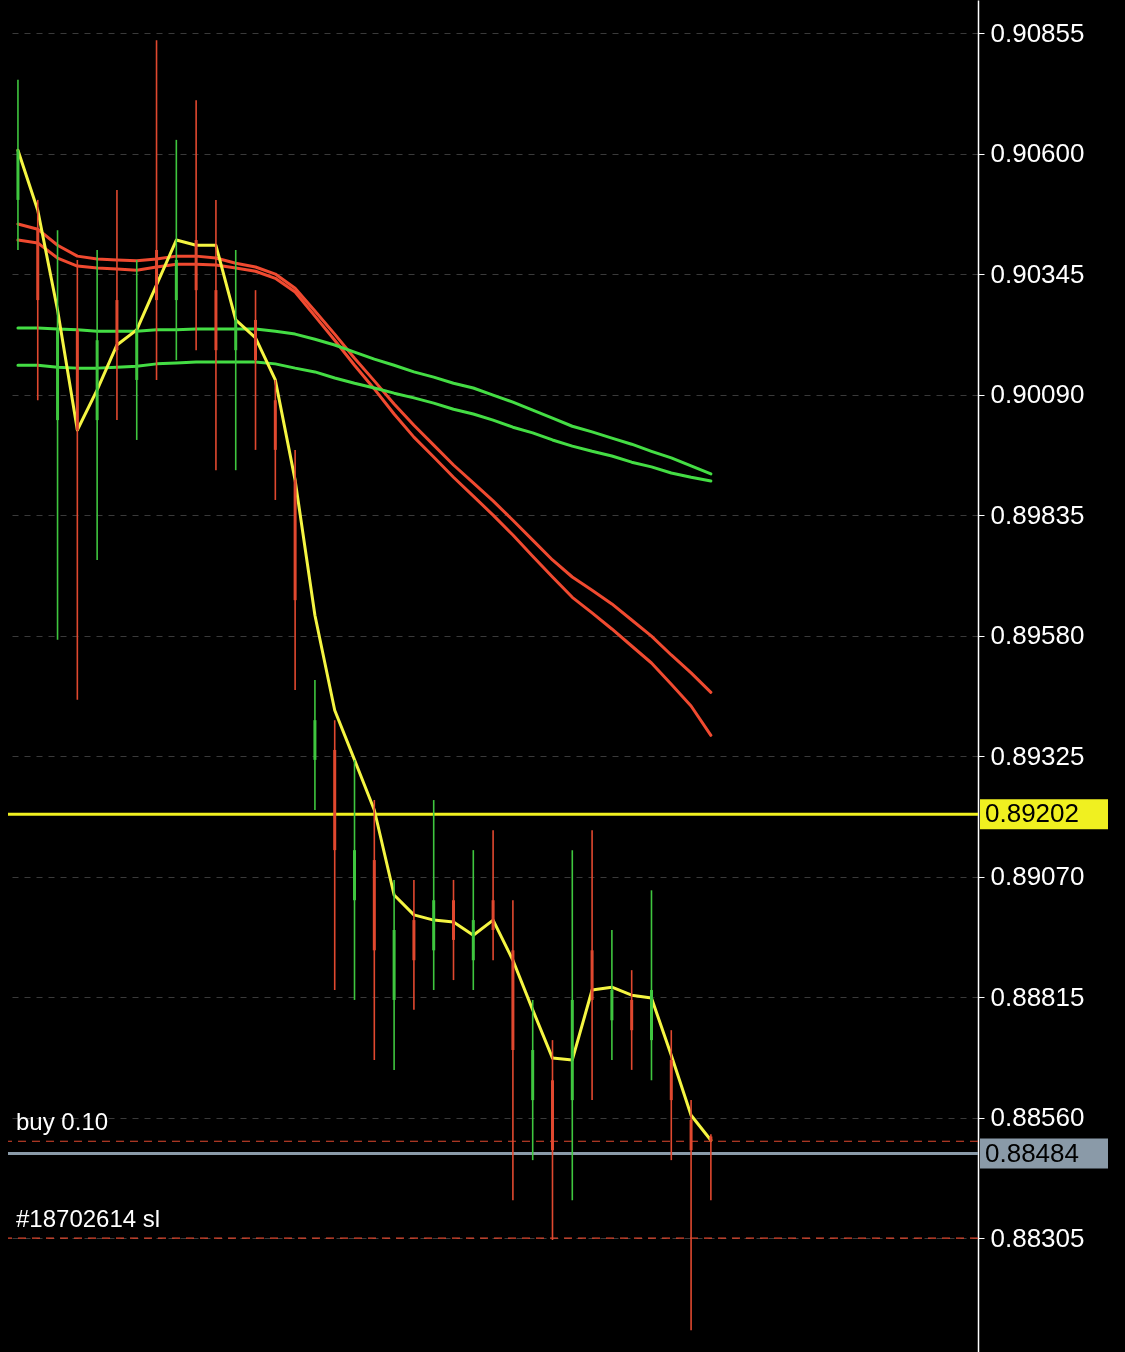  Describe the element at coordinates (88, 1219) in the screenshot. I see `annotation: #18702614 sl` at that location.